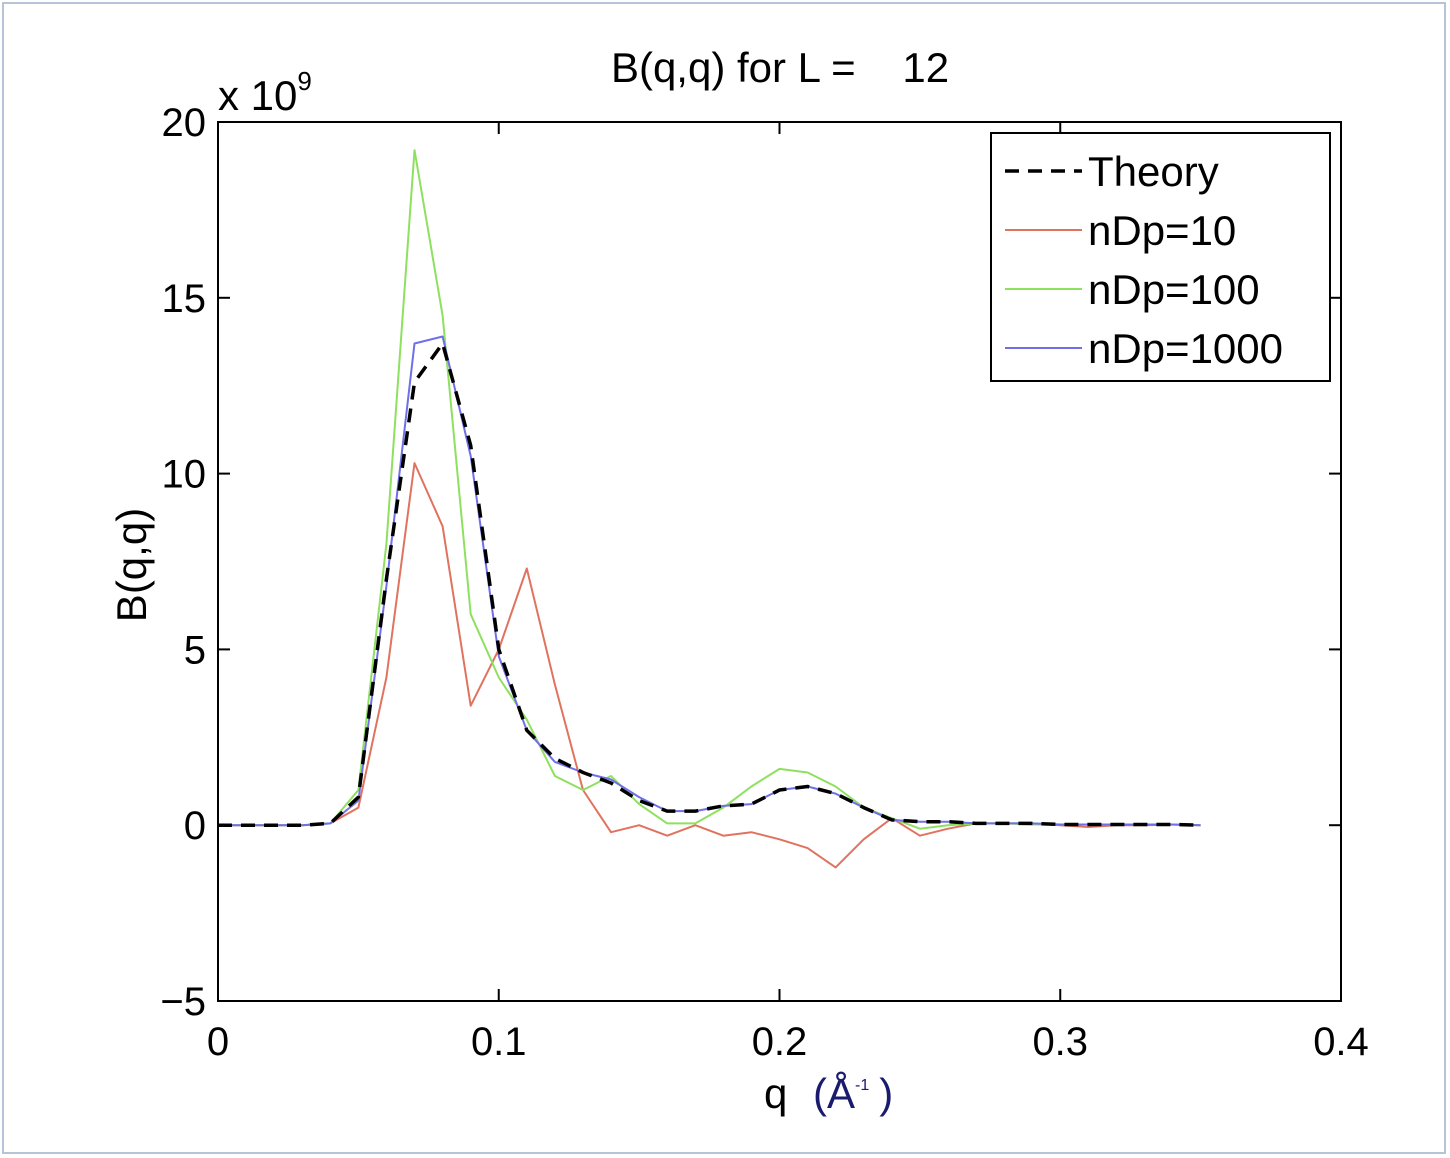 Image resolution: width=1450 pixels, height=1158 pixels. Describe the element at coordinates (834, 1093) in the screenshot. I see `x-axis-label-unit: (Å` at that location.